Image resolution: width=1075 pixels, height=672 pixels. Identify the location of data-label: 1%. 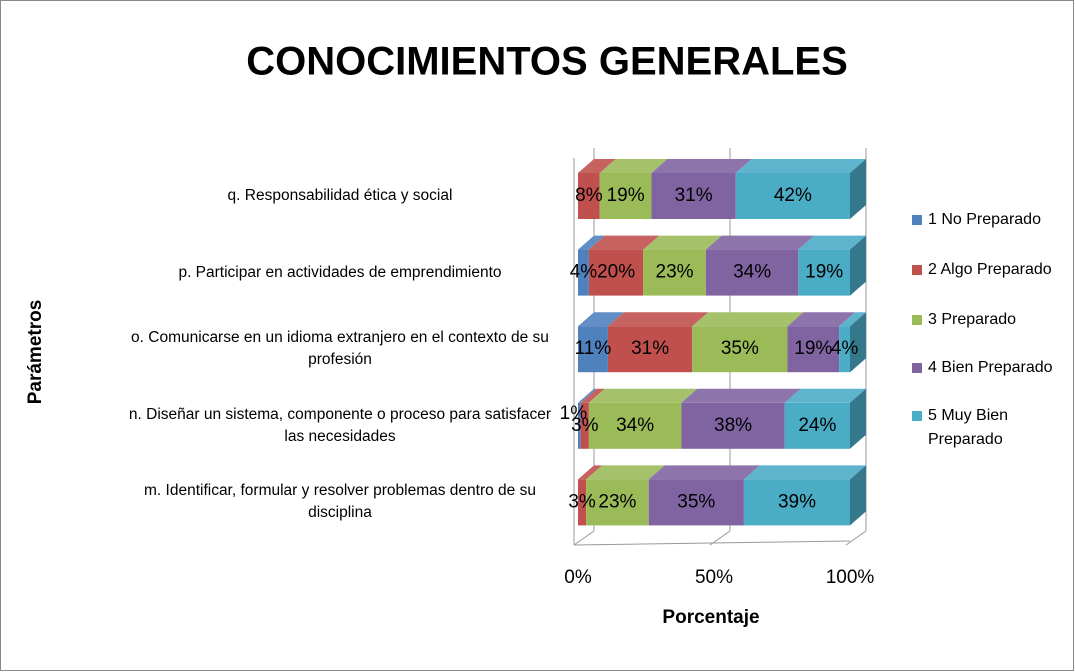
(574, 413).